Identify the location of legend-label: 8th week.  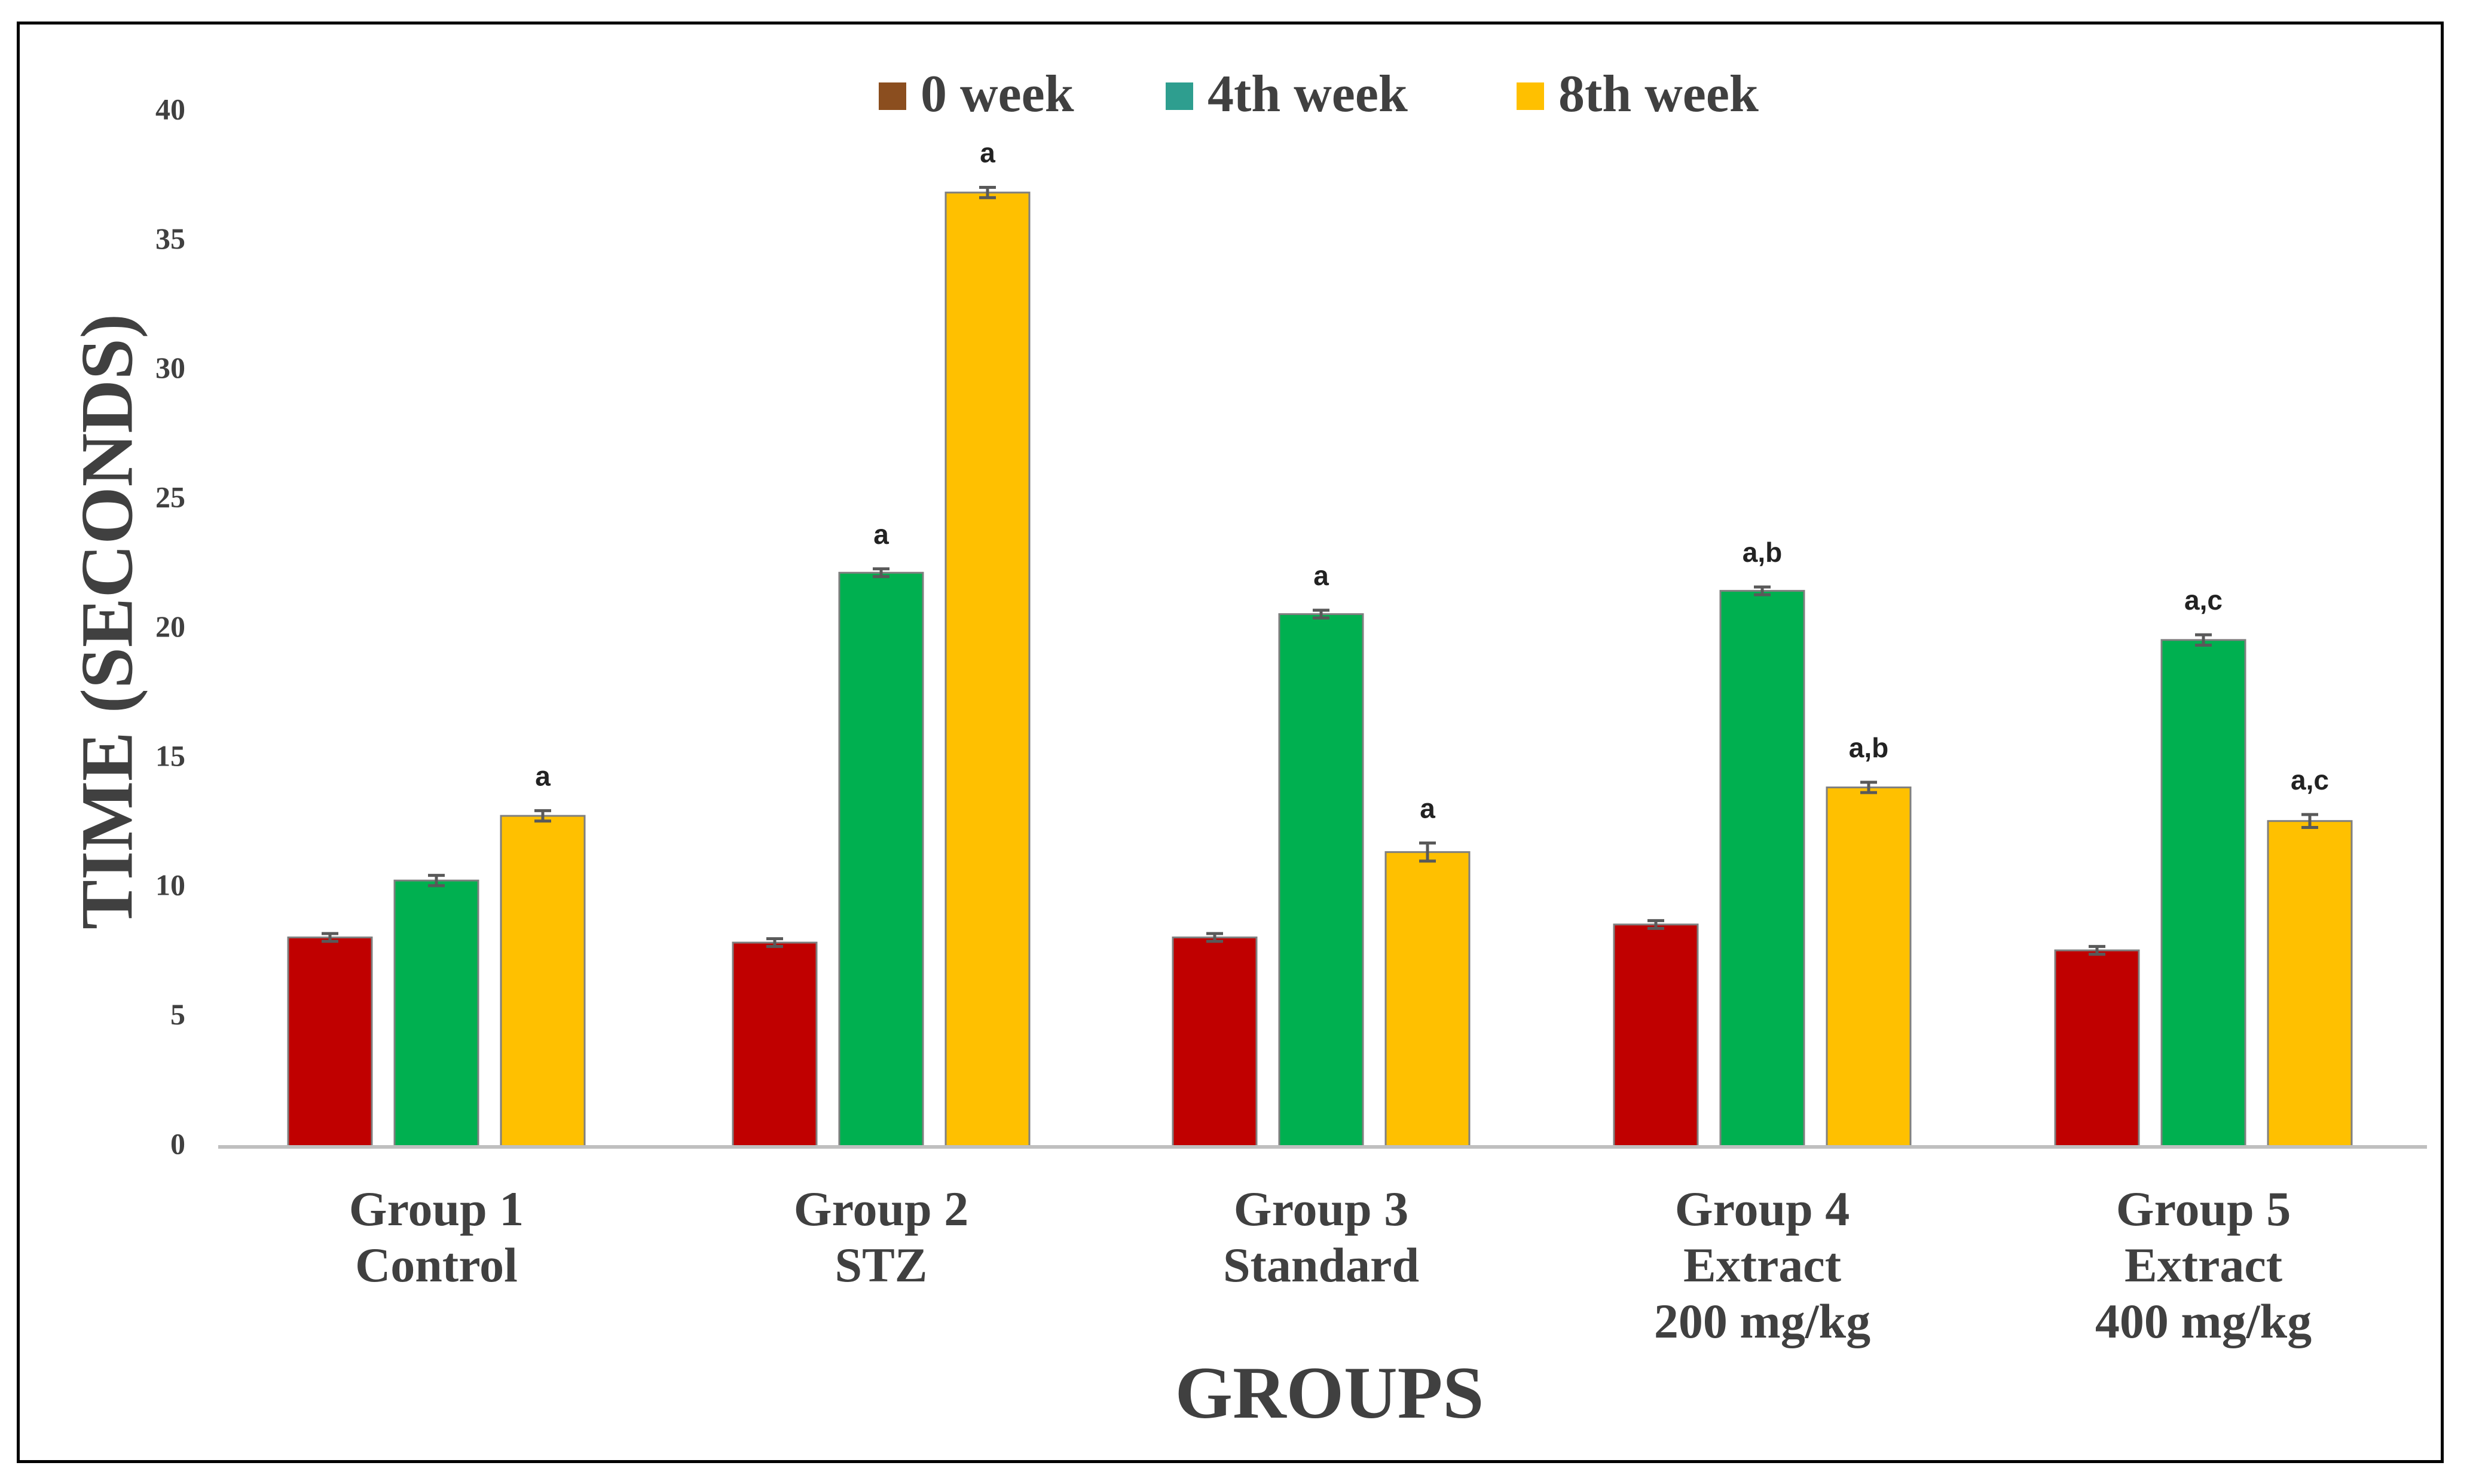
(1658, 94).